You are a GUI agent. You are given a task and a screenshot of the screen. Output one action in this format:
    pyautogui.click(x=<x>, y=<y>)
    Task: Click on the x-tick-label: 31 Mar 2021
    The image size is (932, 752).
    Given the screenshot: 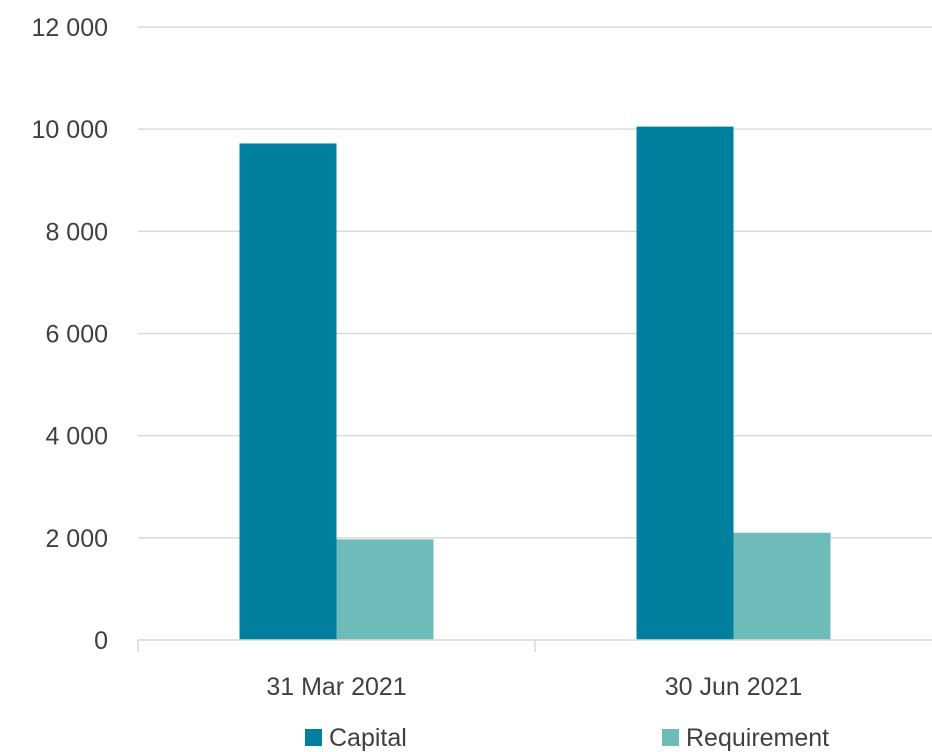 What is the action you would take?
    pyautogui.click(x=336, y=687)
    